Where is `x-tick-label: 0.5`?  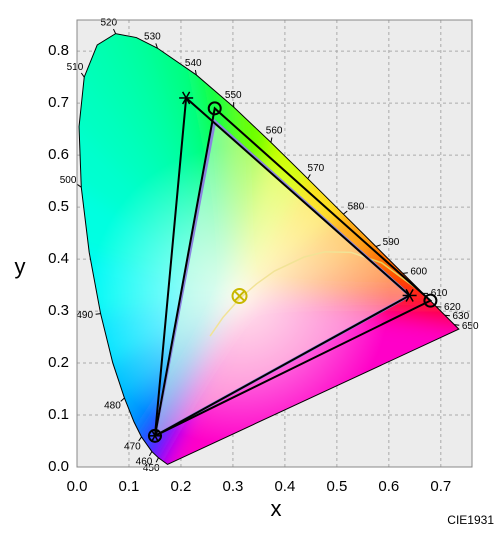 x-tick-label: 0.5 is located at coordinates (336, 486).